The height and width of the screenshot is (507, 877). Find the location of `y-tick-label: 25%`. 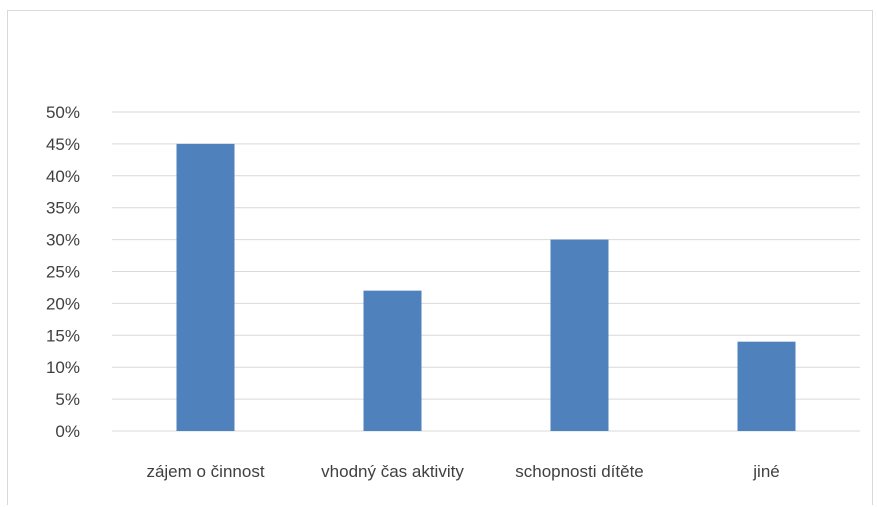

y-tick-label: 25% is located at coordinates (63, 272).